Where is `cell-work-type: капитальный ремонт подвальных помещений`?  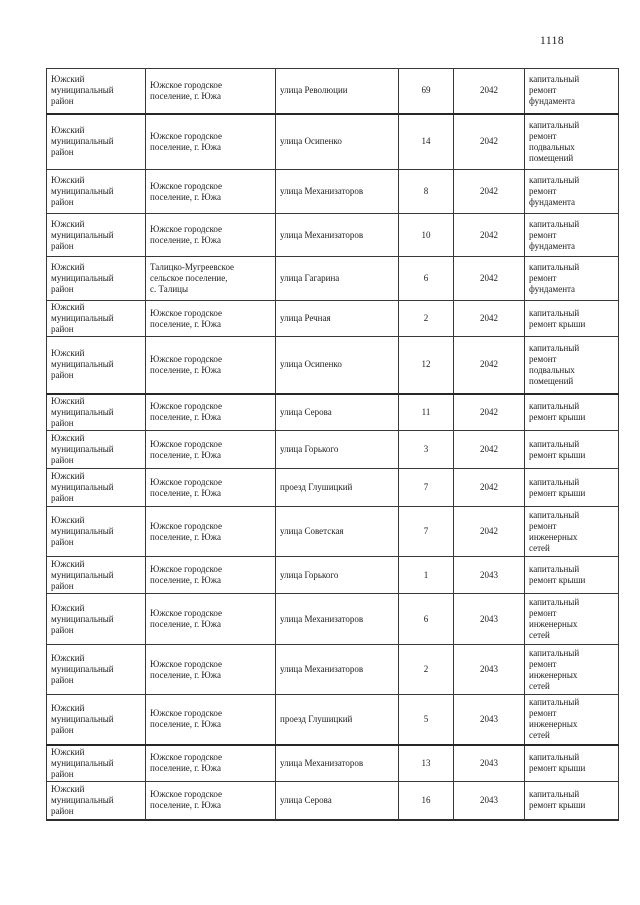 cell-work-type: капитальный ремонт подвальных помещений is located at coordinates (571, 365).